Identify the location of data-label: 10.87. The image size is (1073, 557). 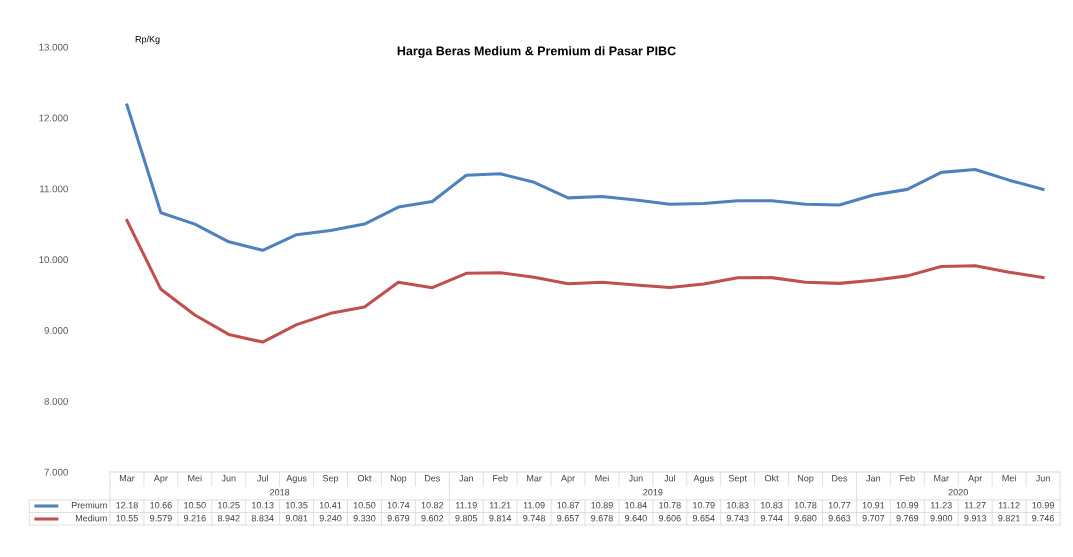
(568, 505).